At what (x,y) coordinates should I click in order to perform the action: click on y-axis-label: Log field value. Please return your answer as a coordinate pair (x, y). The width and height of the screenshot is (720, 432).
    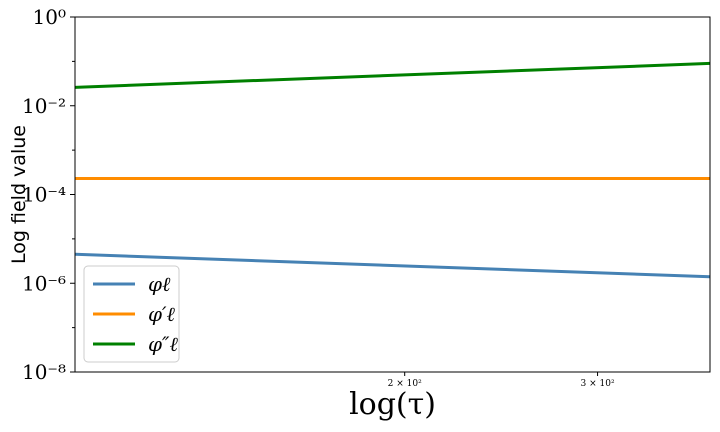
    Looking at the image, I should click on (19, 194).